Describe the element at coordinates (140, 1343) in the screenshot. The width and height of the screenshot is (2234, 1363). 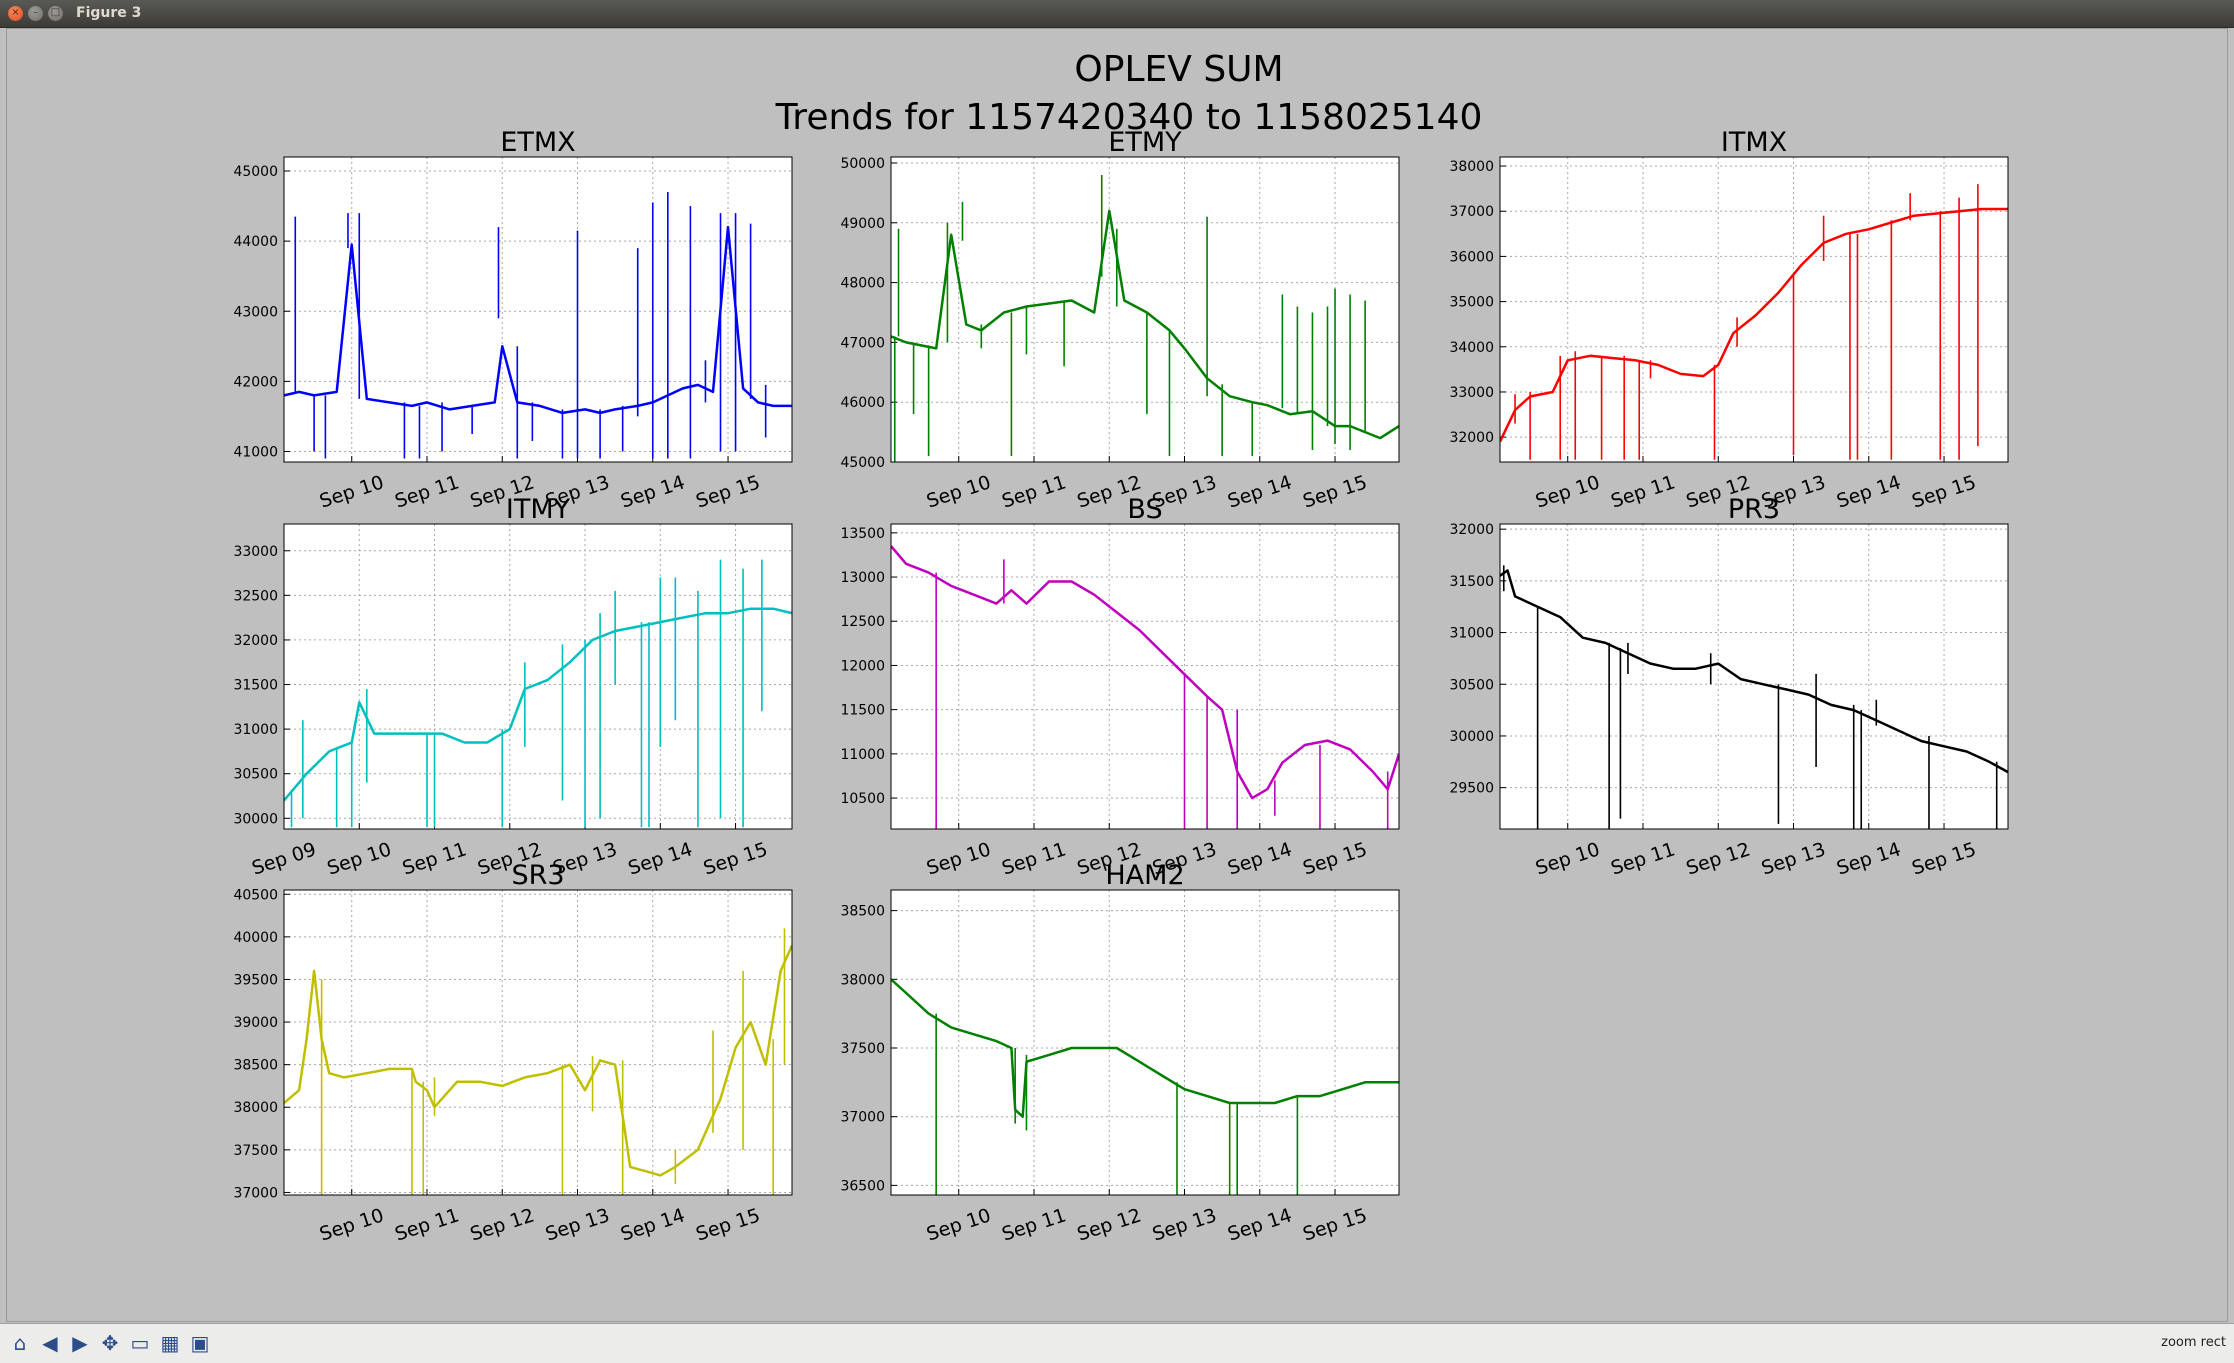
I see `zoom-icon: ▭` at that location.